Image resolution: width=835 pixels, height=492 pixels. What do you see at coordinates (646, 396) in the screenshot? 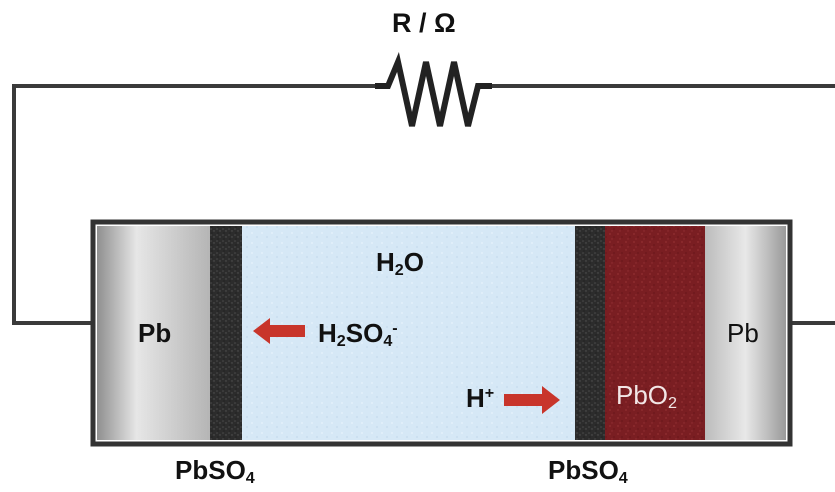
I see `pbo2-label: PbO2` at bounding box center [646, 396].